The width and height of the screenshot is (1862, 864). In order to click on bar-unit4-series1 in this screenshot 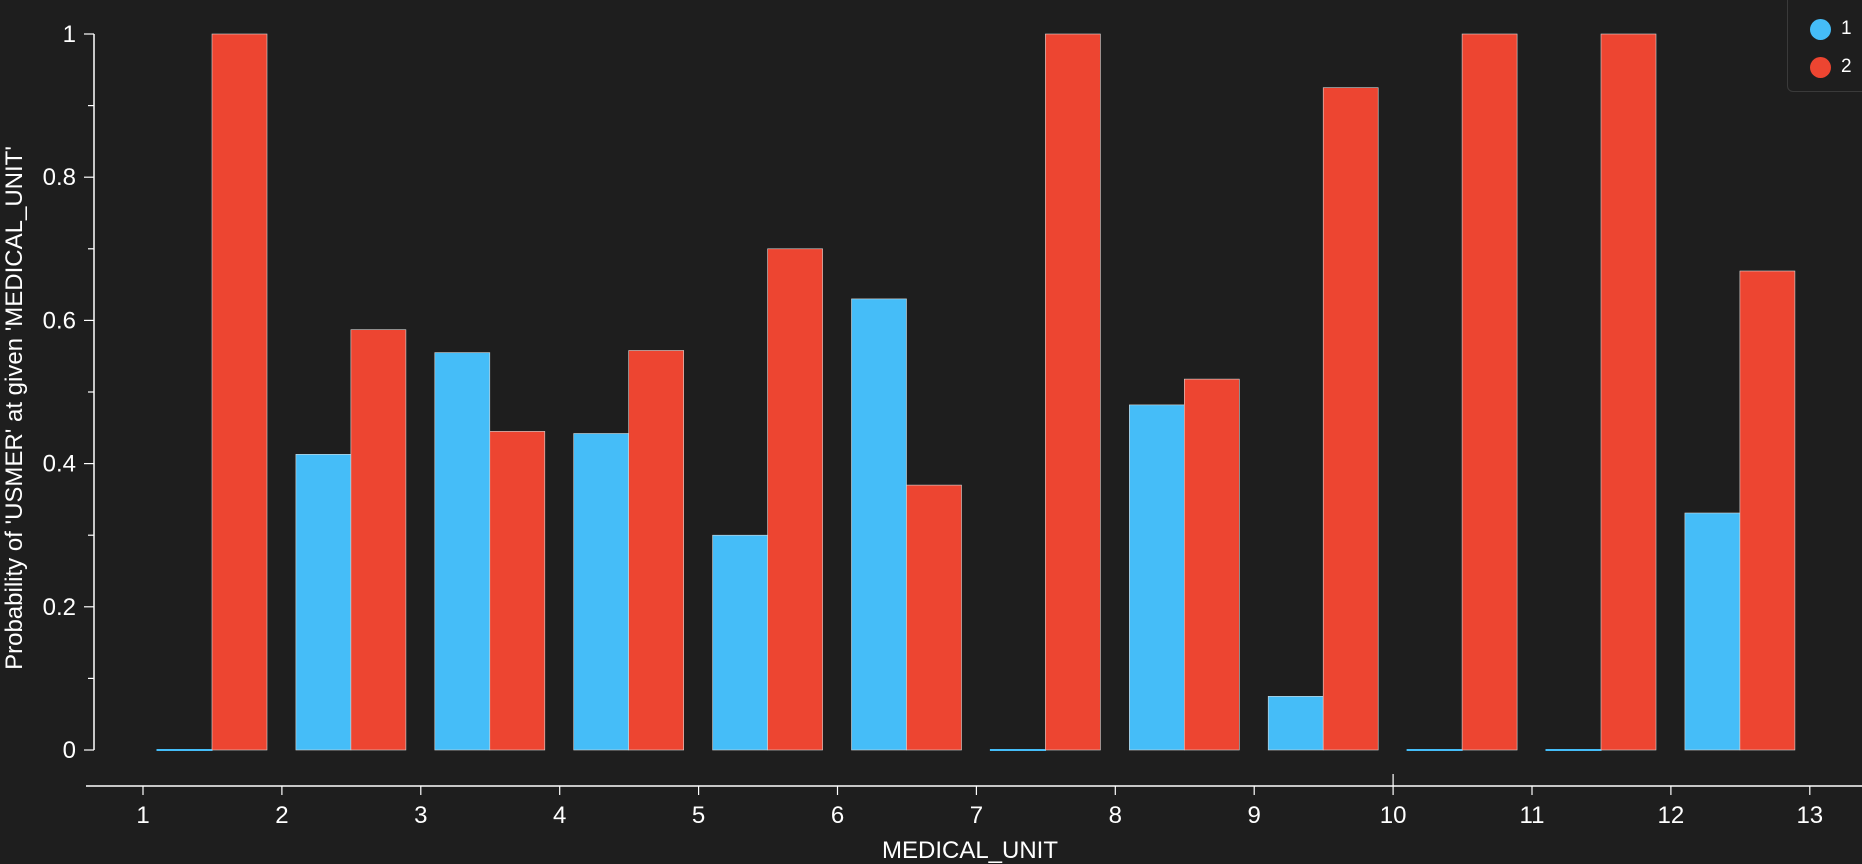, I will do `click(601, 592)`.